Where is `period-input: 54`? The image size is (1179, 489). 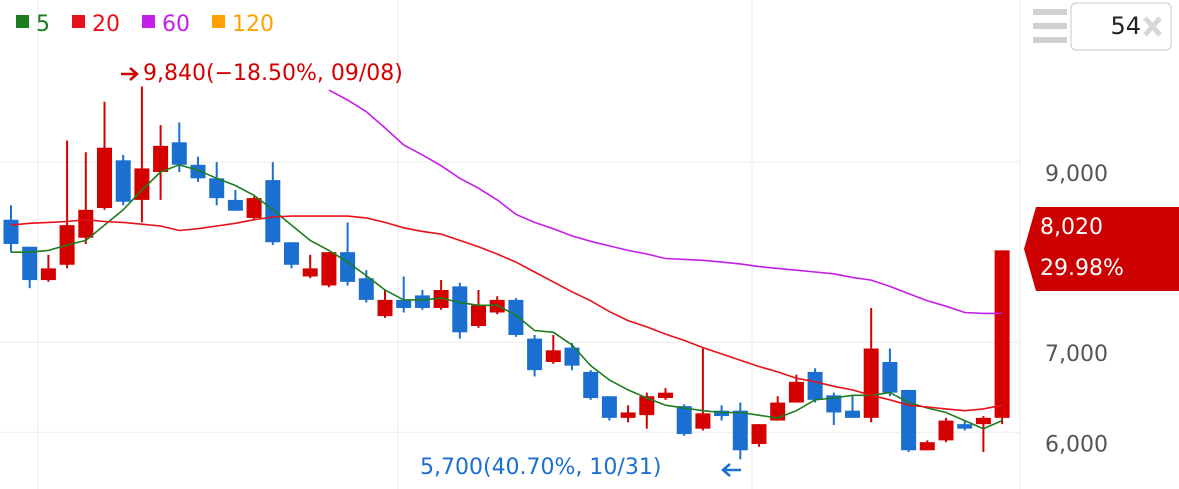
period-input: 54 is located at coordinates (1121, 26).